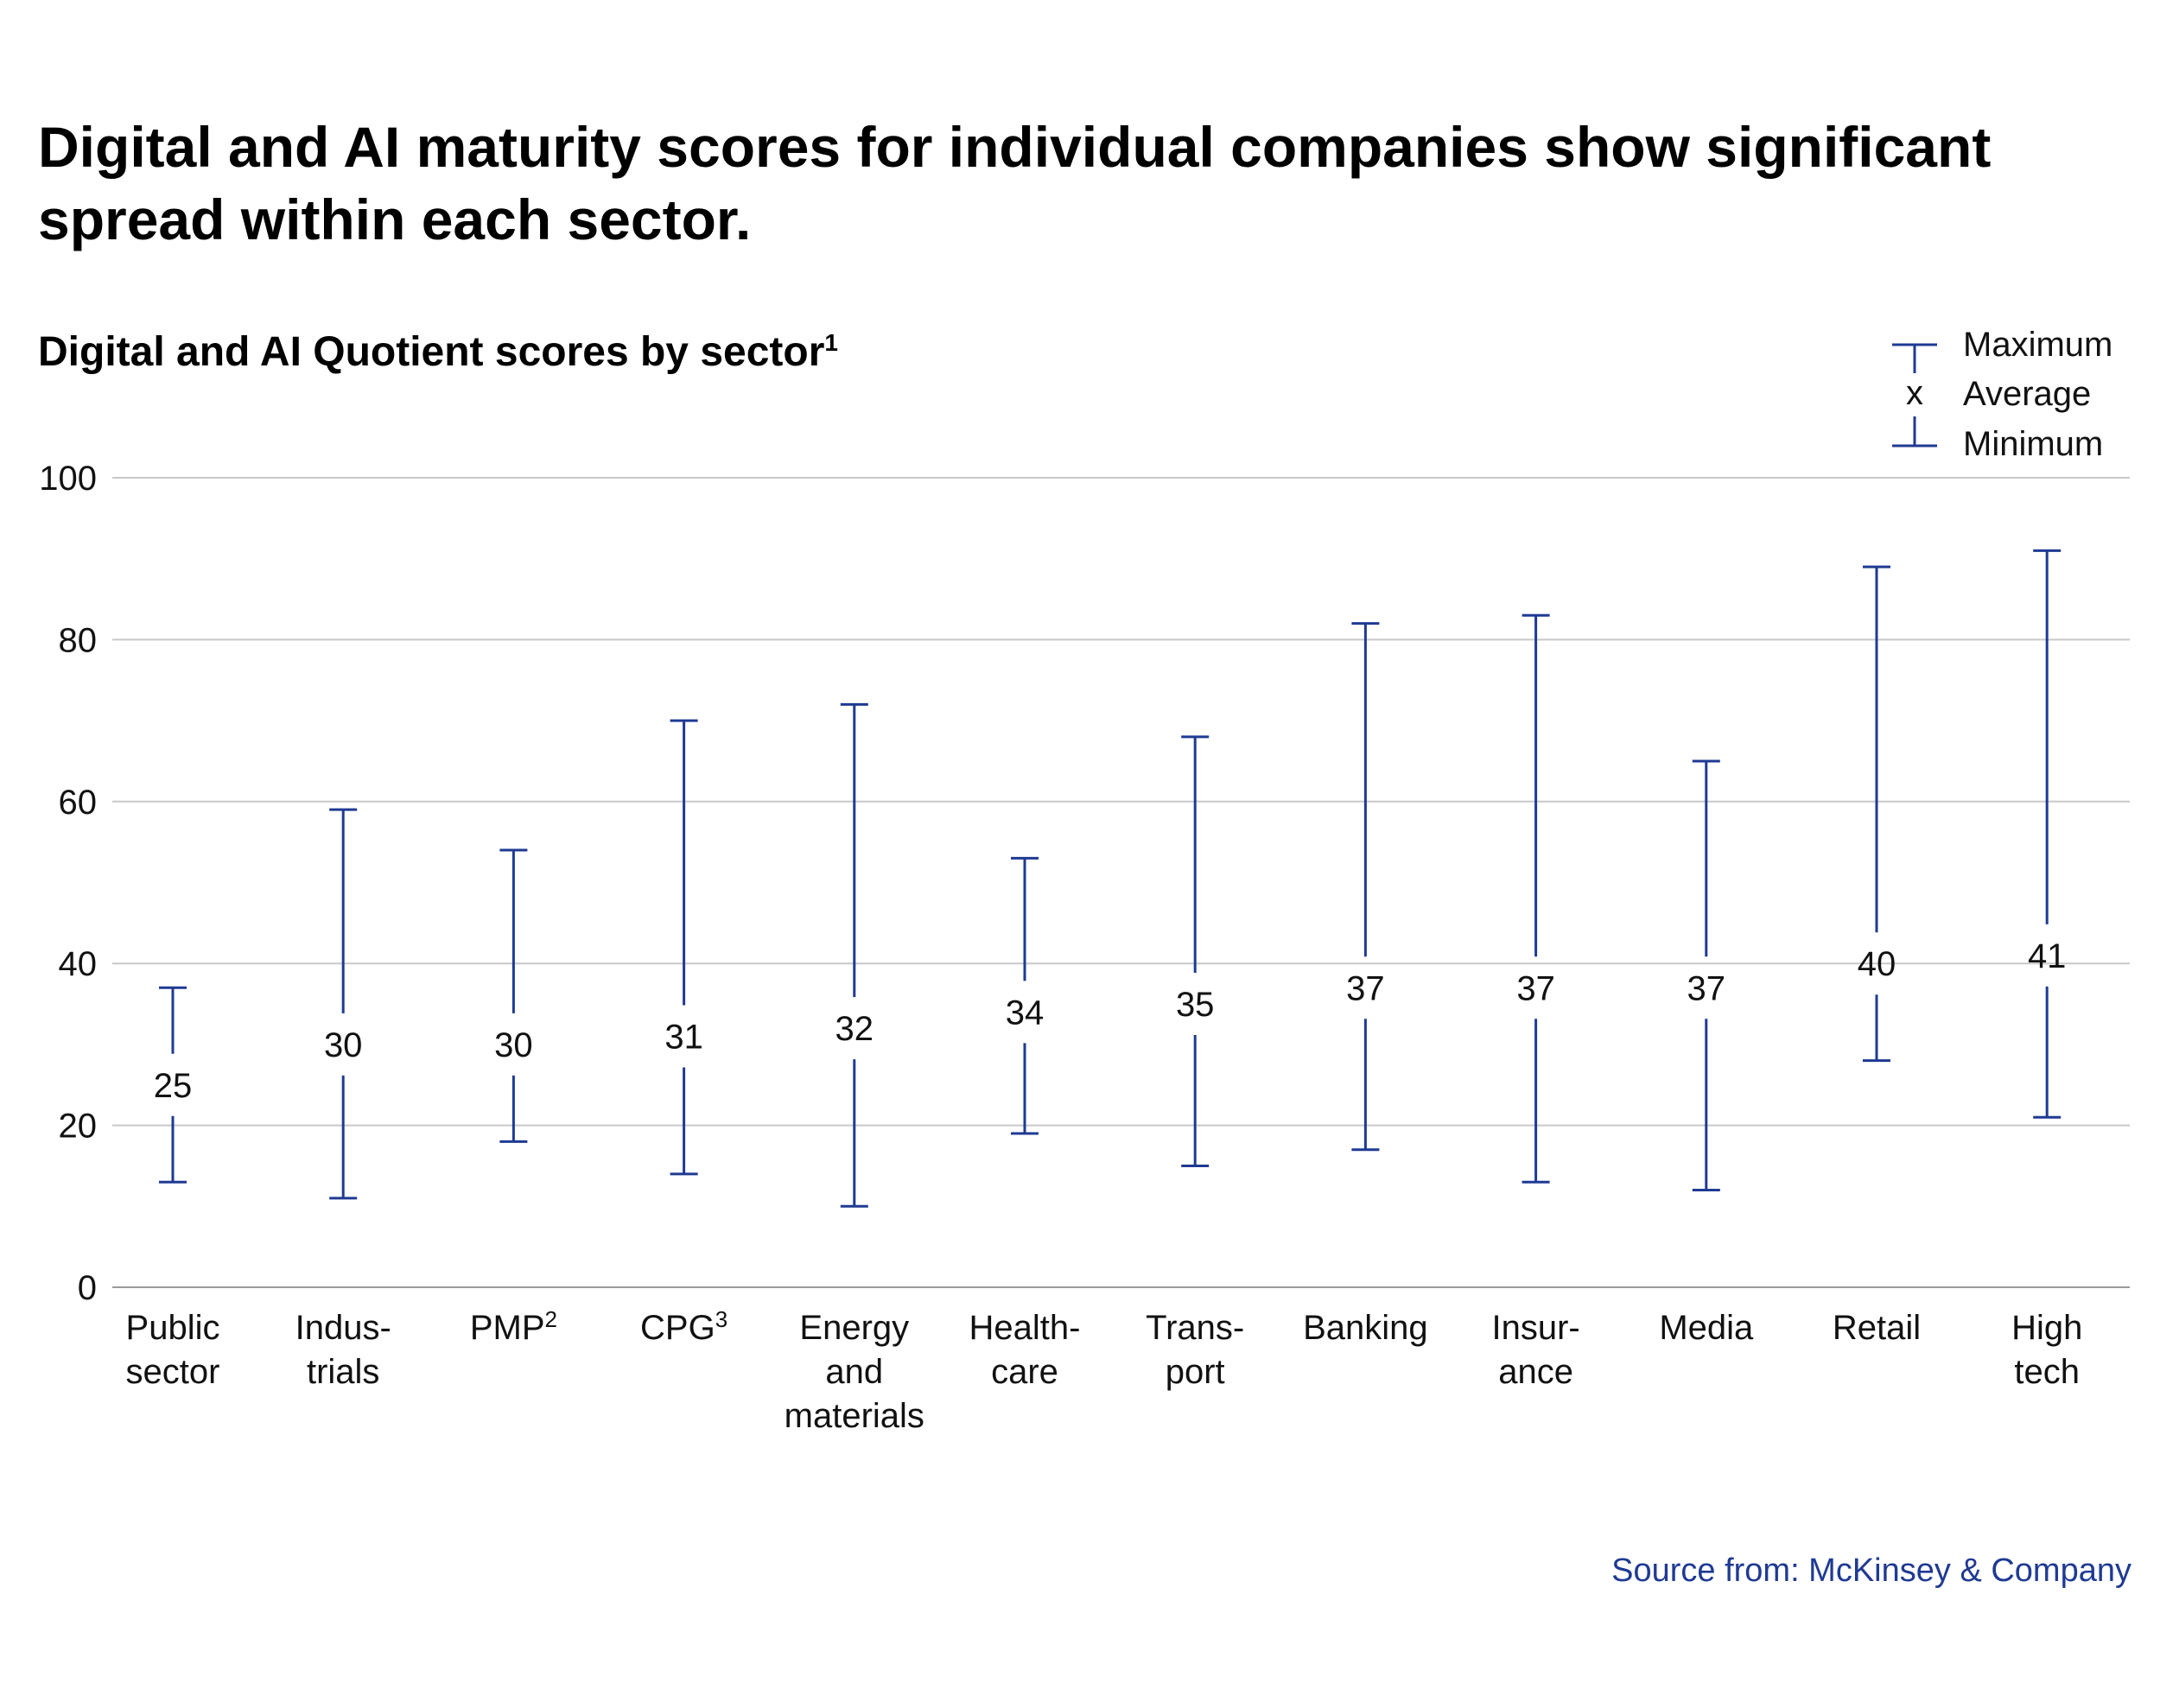 Image resolution: width=2160 pixels, height=1708 pixels. What do you see at coordinates (551, 1319) in the screenshot?
I see `category-footnote-marker: 2` at bounding box center [551, 1319].